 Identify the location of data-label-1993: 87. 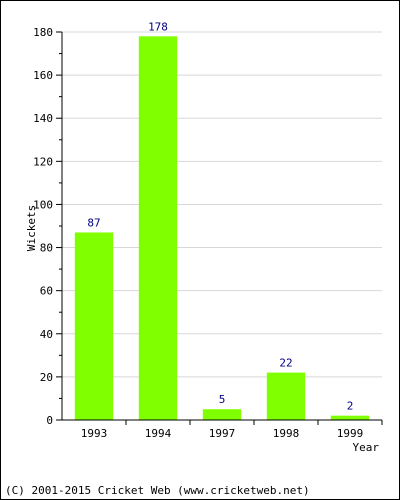
(93, 222).